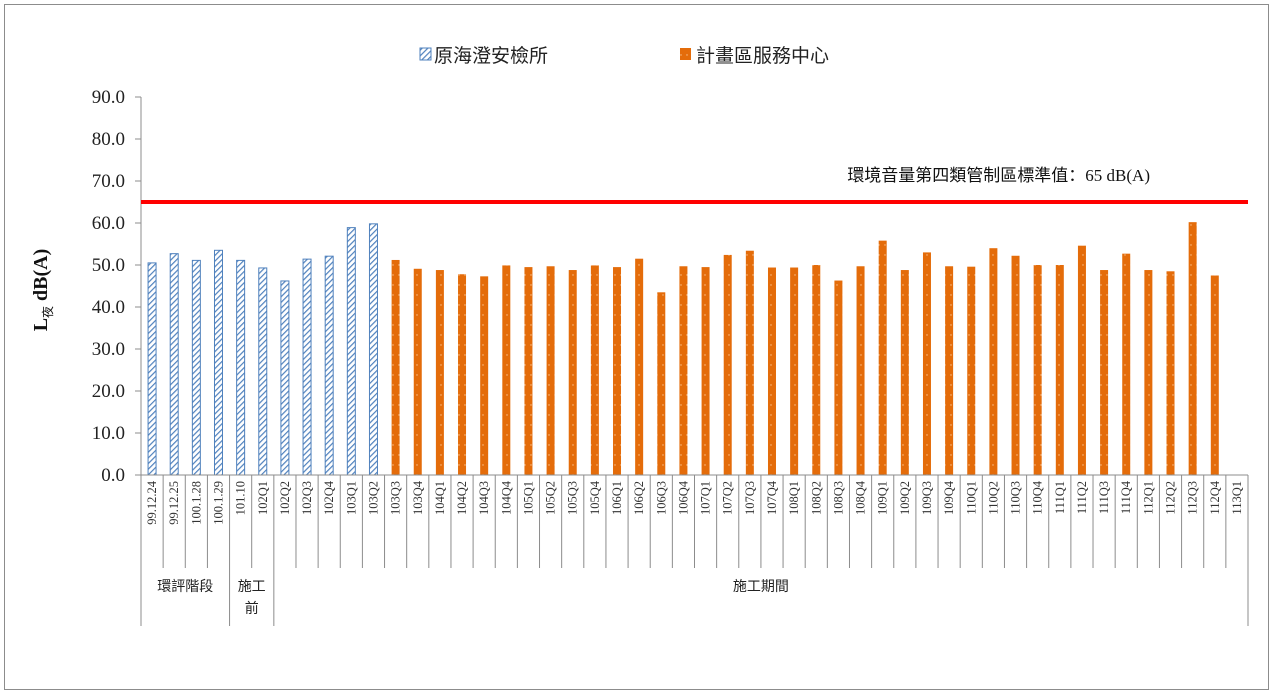 The width and height of the screenshot is (1277, 696). I want to click on y-tick-label: 60.0, so click(108, 223).